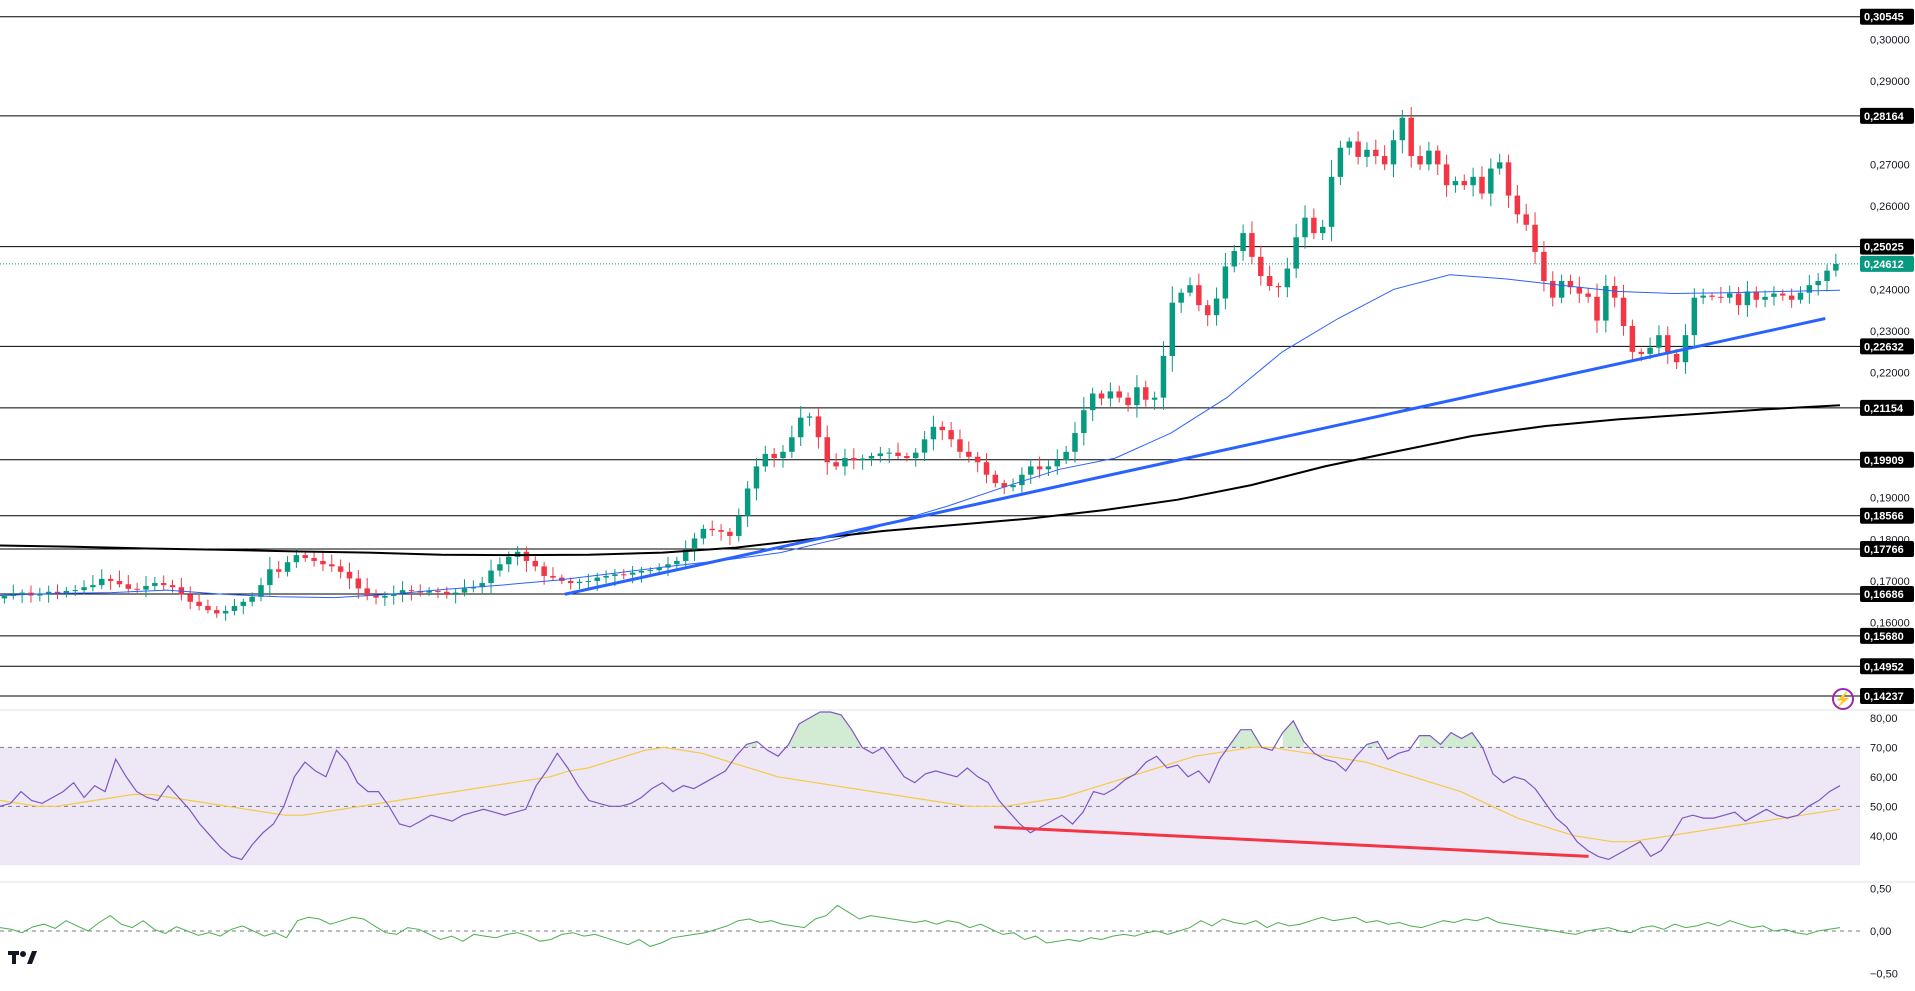 The image size is (1915, 991). I want to click on price-tick-label: 0,17000, so click(1890, 582).